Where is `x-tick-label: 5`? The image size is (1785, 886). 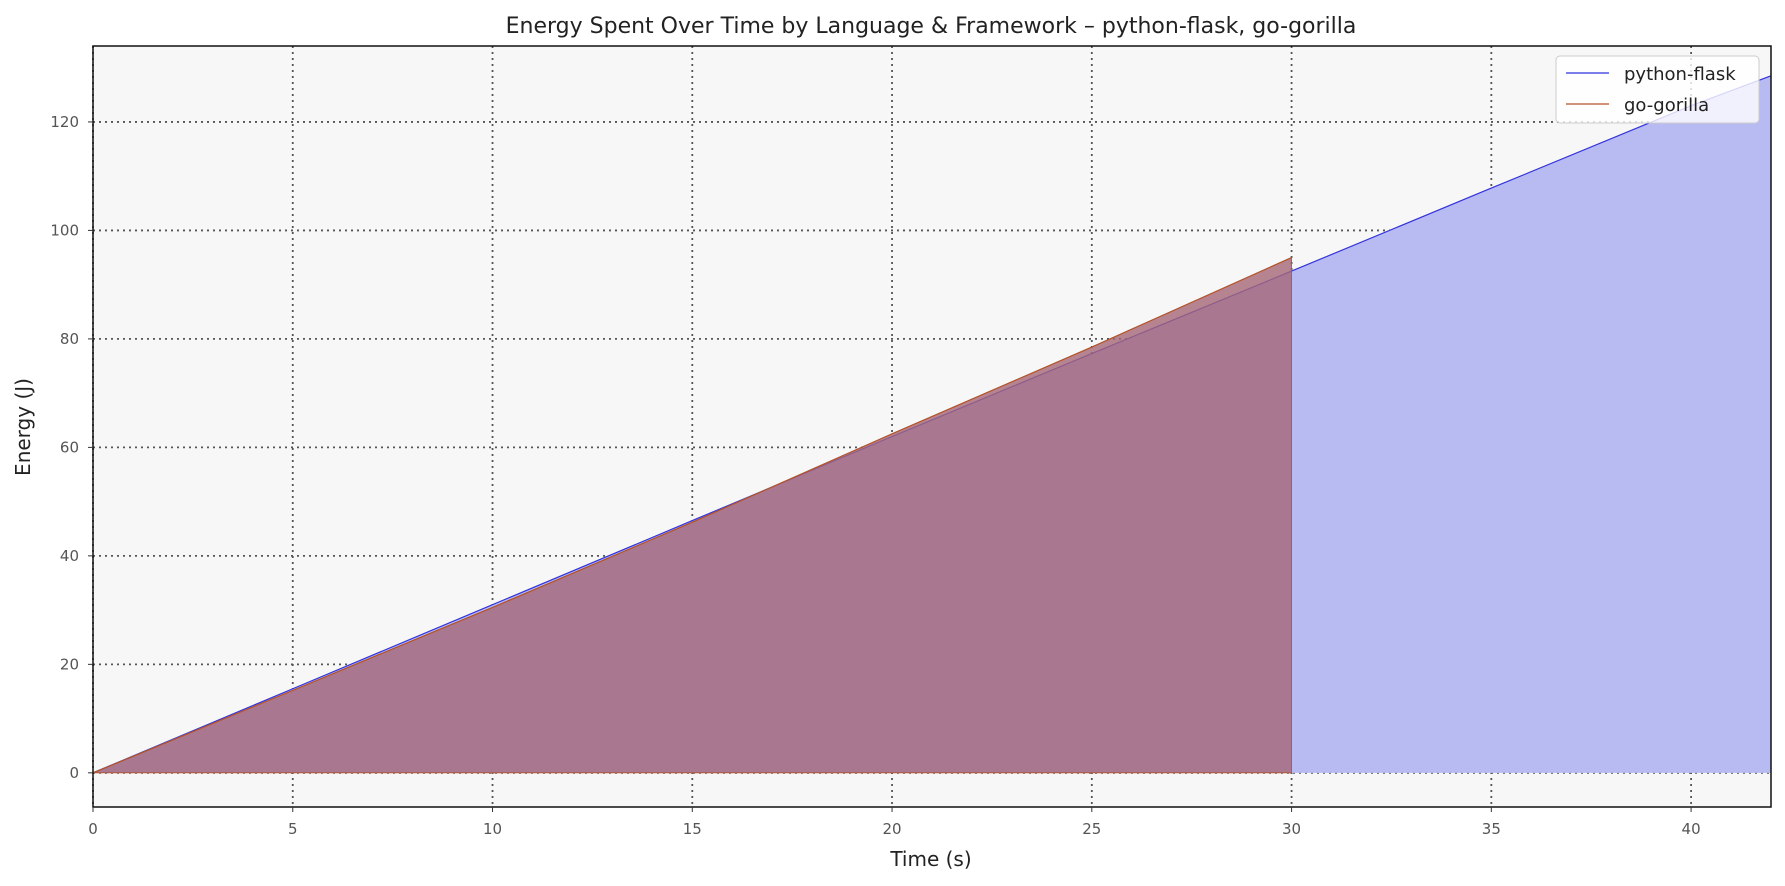 x-tick-label: 5 is located at coordinates (293, 829).